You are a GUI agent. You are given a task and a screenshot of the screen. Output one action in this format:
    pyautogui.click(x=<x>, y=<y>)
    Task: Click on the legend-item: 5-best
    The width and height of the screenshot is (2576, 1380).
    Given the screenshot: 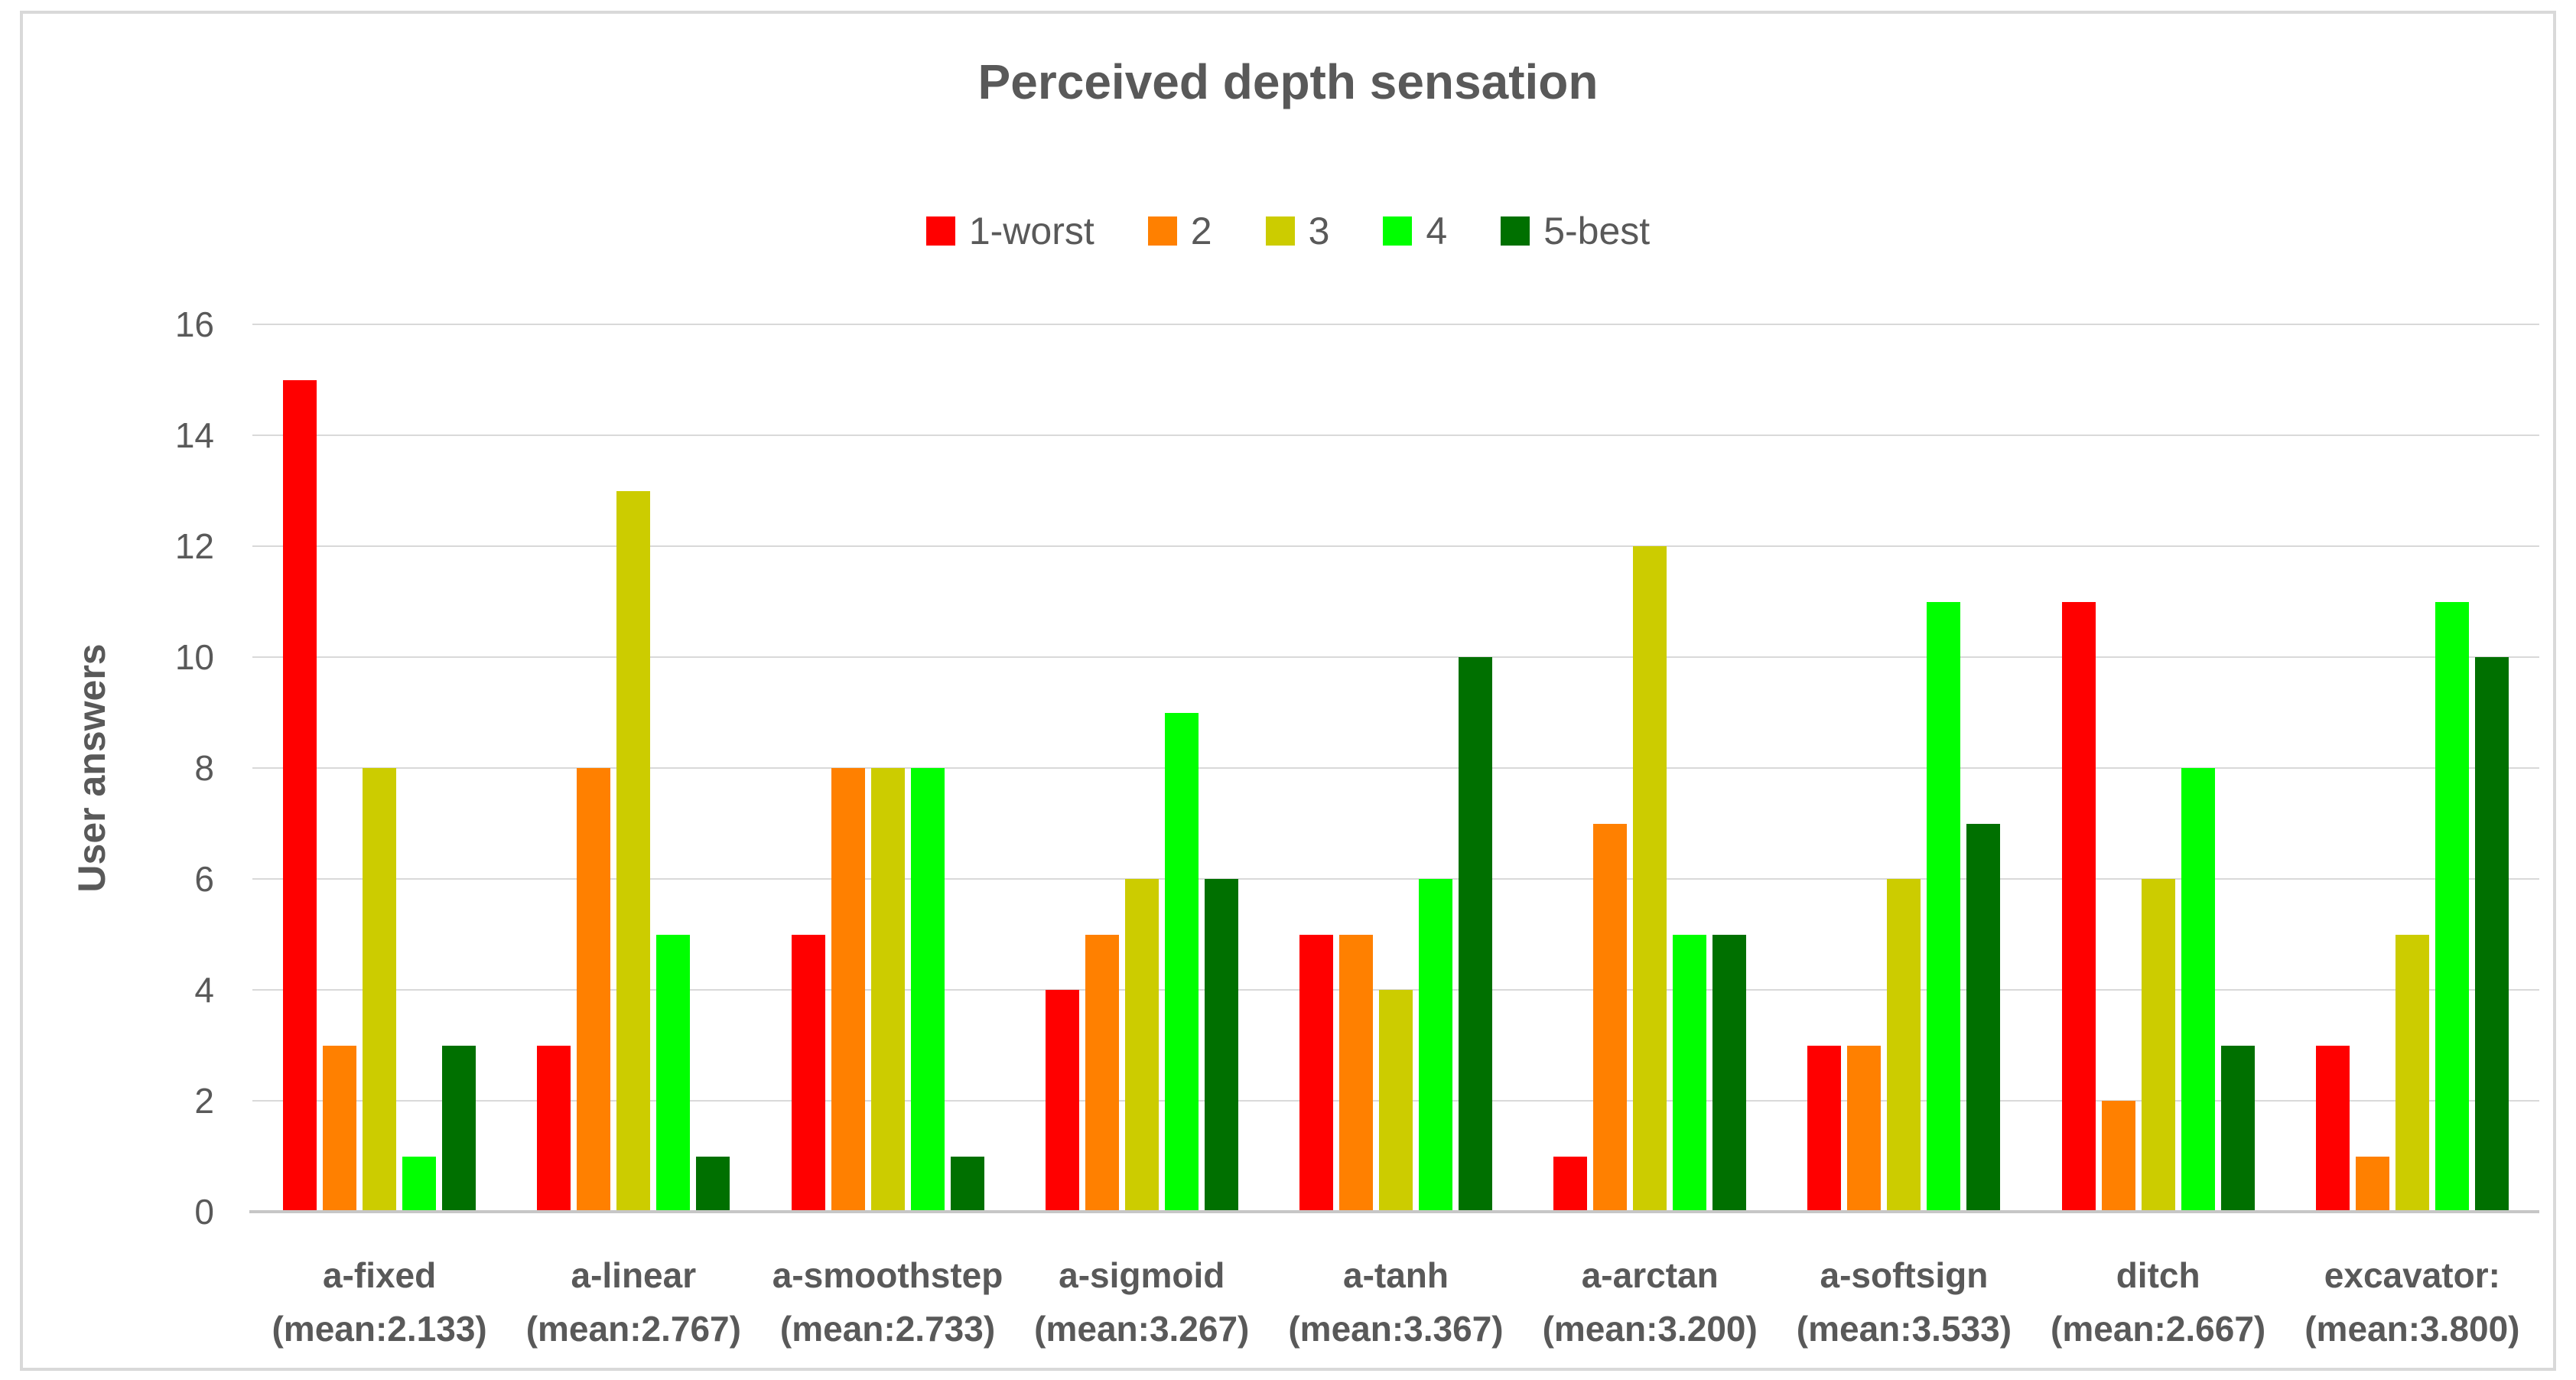 What is the action you would take?
    pyautogui.click(x=1575, y=231)
    